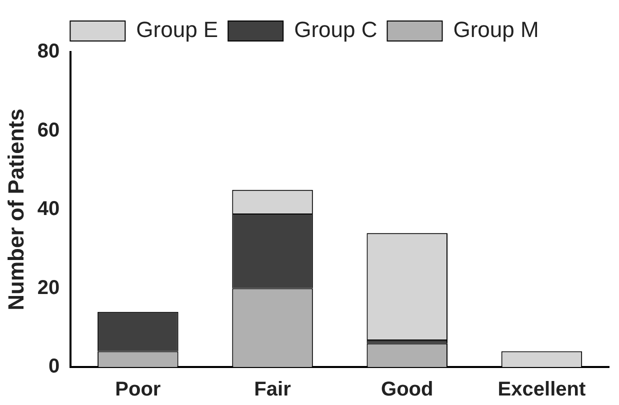 This screenshot has height=405, width=619. I want to click on x-tick-label: Poor, so click(138, 389).